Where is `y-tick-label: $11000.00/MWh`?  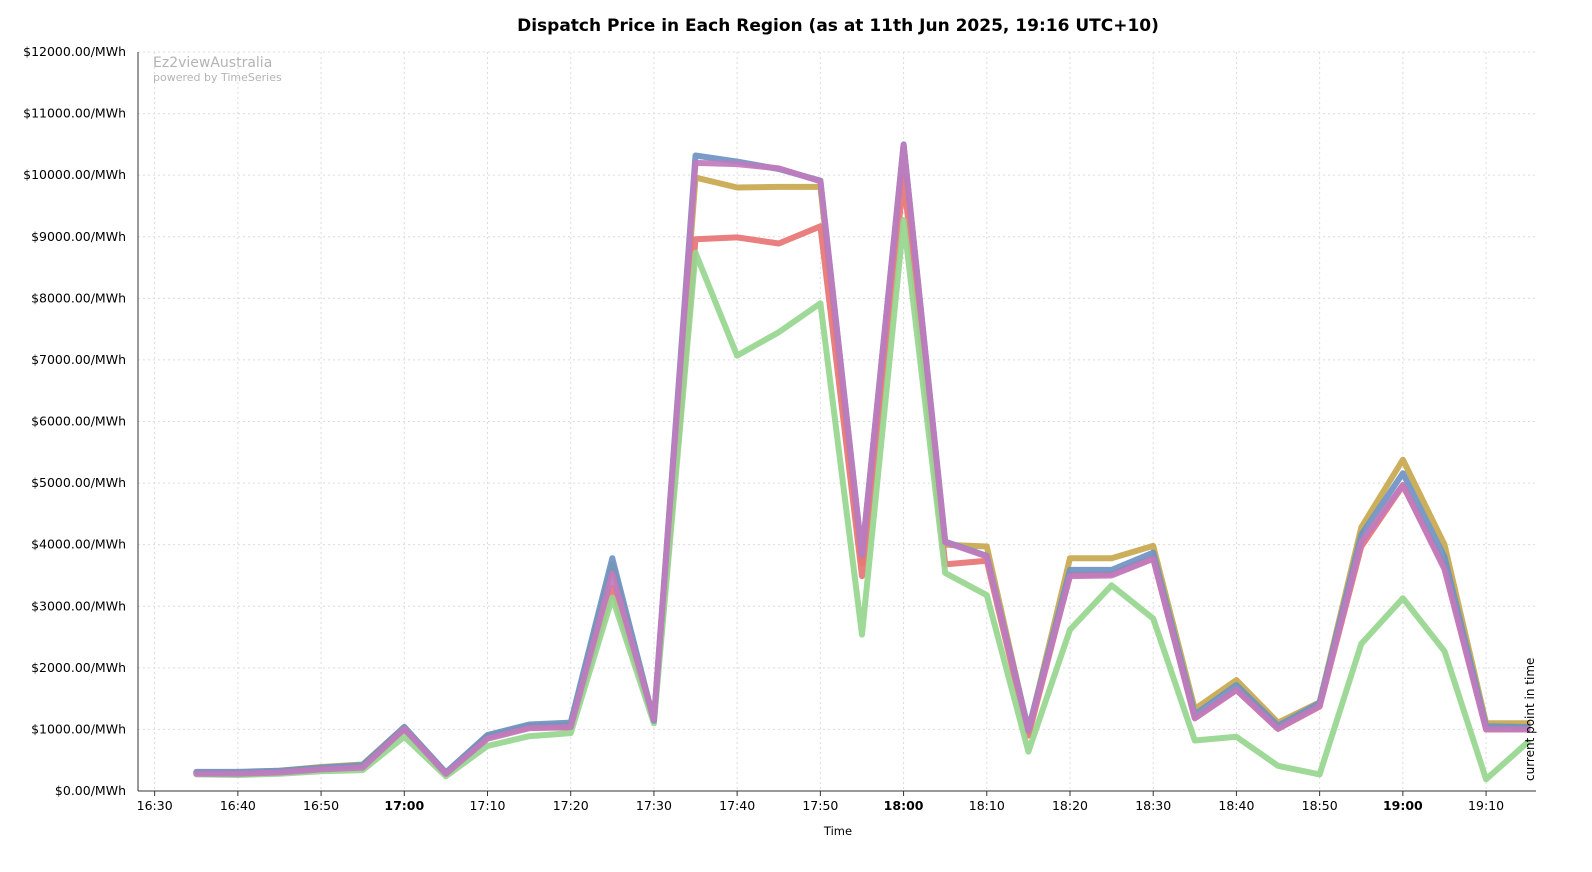 y-tick-label: $11000.00/MWh is located at coordinates (74, 113).